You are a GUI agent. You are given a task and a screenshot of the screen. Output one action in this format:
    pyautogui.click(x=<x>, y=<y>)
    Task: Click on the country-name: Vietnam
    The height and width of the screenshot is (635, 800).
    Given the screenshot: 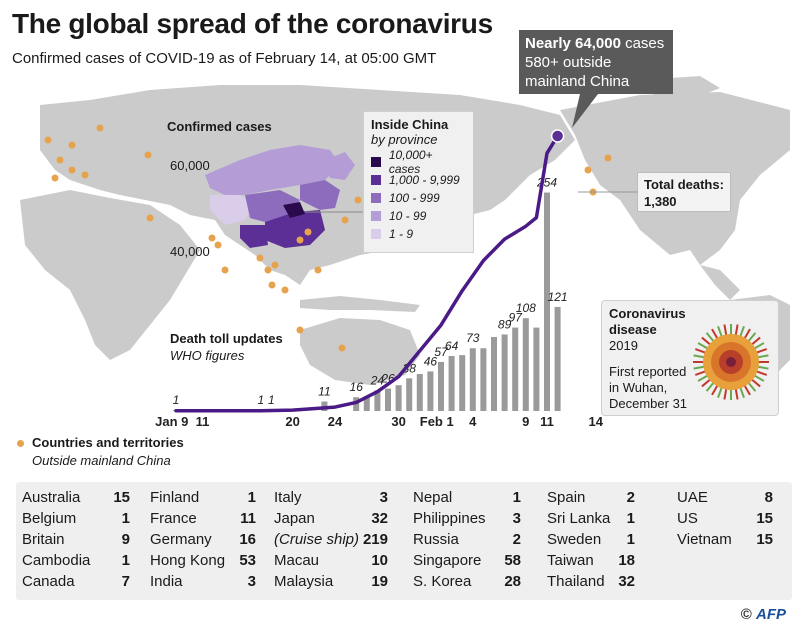 What is the action you would take?
    pyautogui.click(x=704, y=539)
    